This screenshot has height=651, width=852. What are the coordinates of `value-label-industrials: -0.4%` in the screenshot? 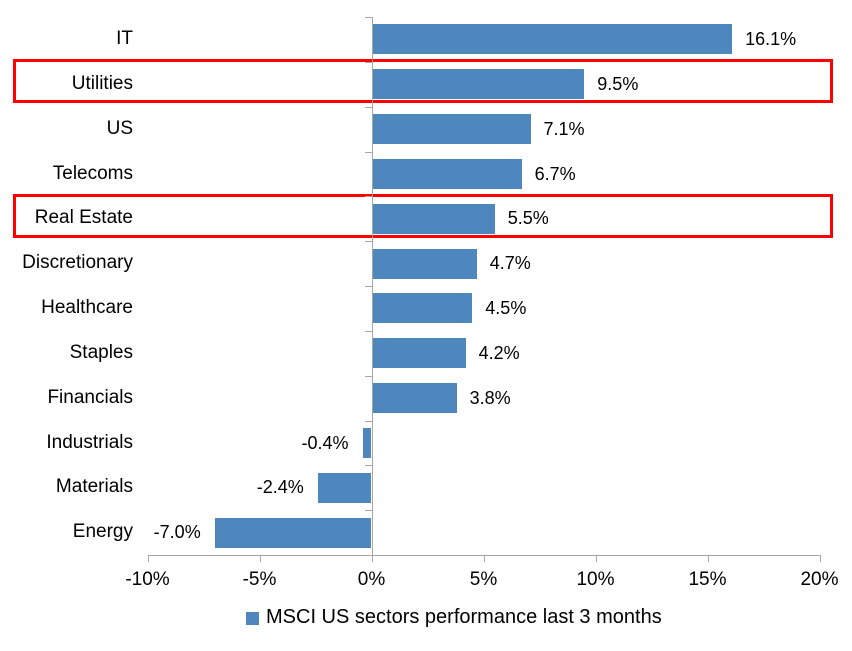 It's located at (325, 442).